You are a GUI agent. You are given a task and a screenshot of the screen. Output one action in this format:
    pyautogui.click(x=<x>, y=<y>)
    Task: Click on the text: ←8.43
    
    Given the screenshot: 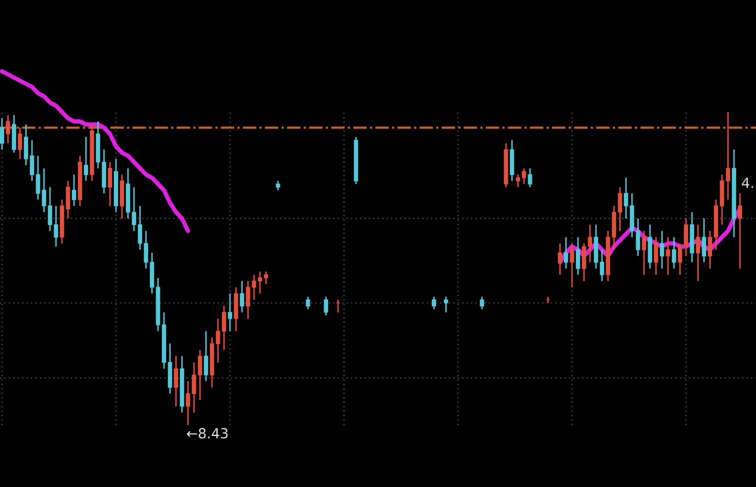 What is the action you would take?
    pyautogui.click(x=207, y=433)
    